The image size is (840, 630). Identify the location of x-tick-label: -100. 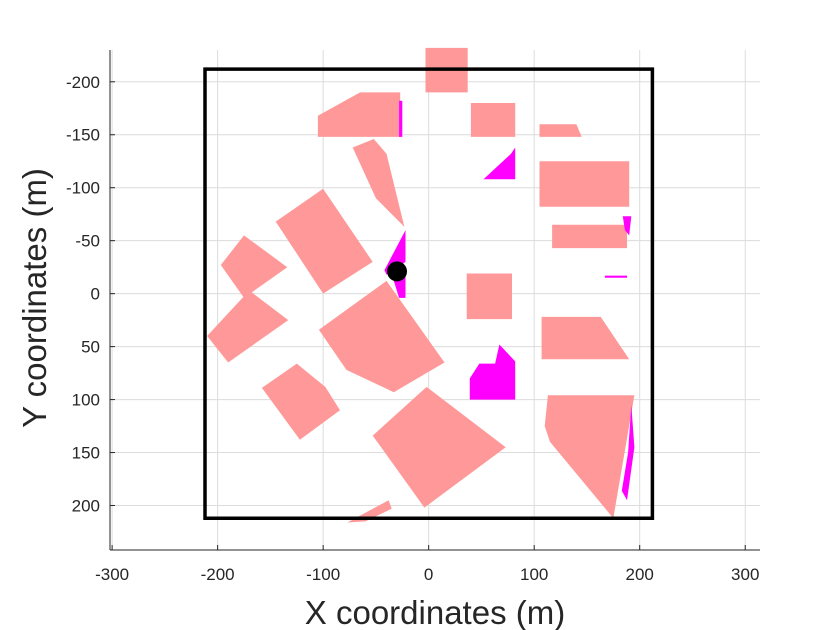
(323, 574).